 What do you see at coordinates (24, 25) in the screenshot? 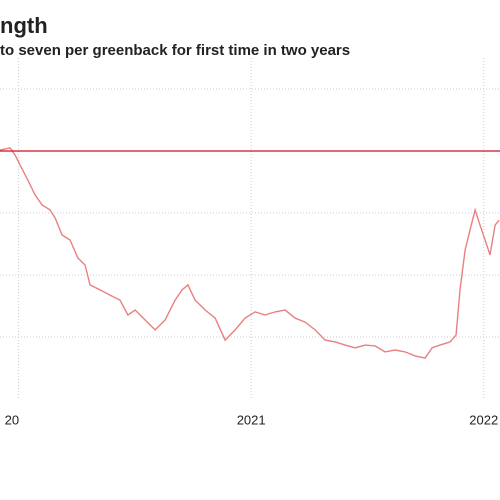
I see `chart-title: ngth` at bounding box center [24, 25].